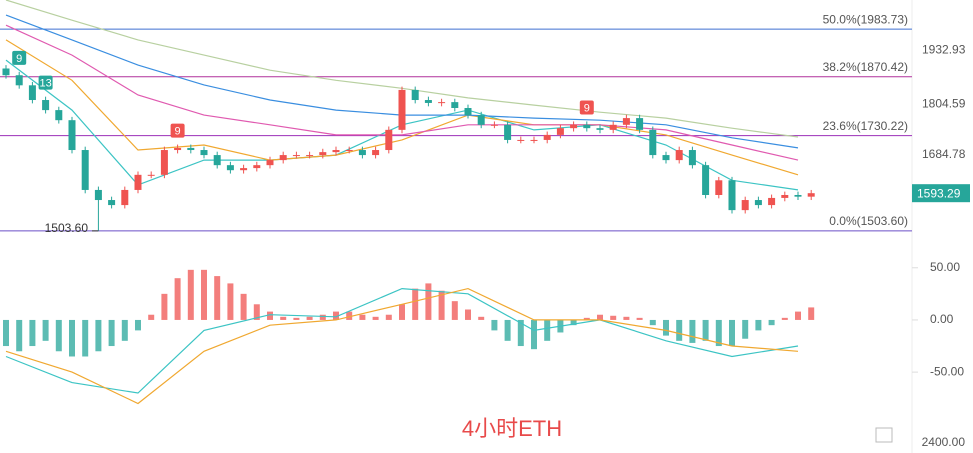 This screenshot has width=973, height=453. Describe the element at coordinates (944, 104) in the screenshot. I see `y-tick-label: 1804.59` at that location.